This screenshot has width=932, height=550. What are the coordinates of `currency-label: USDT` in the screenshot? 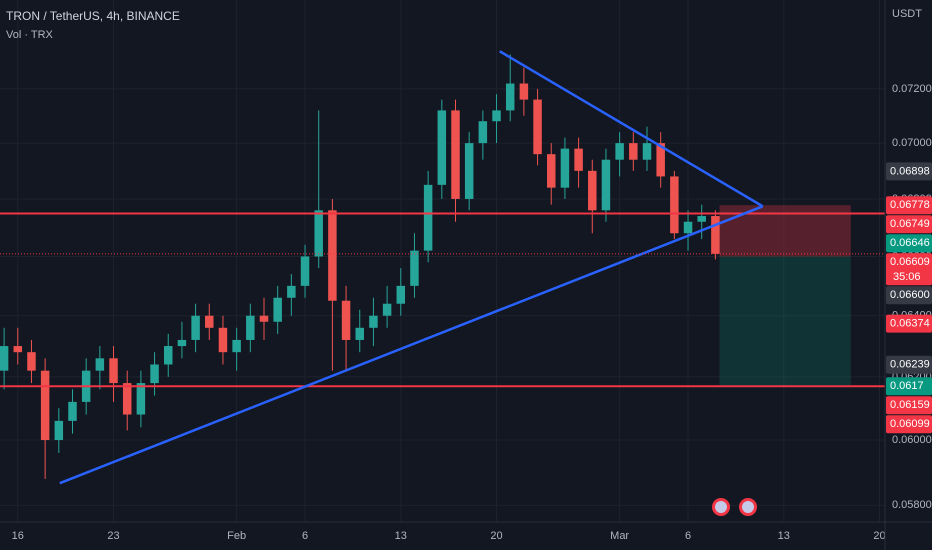 It's located at (907, 14).